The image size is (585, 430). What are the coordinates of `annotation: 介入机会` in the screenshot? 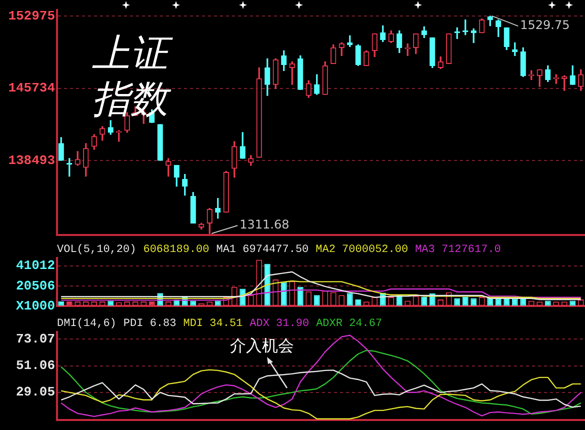 It's located at (262, 346).